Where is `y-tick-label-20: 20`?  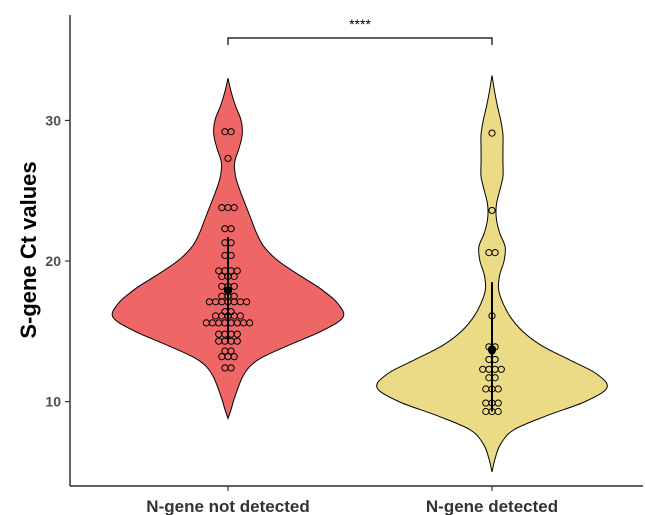
y-tick-label-20: 20 is located at coordinates (53, 261).